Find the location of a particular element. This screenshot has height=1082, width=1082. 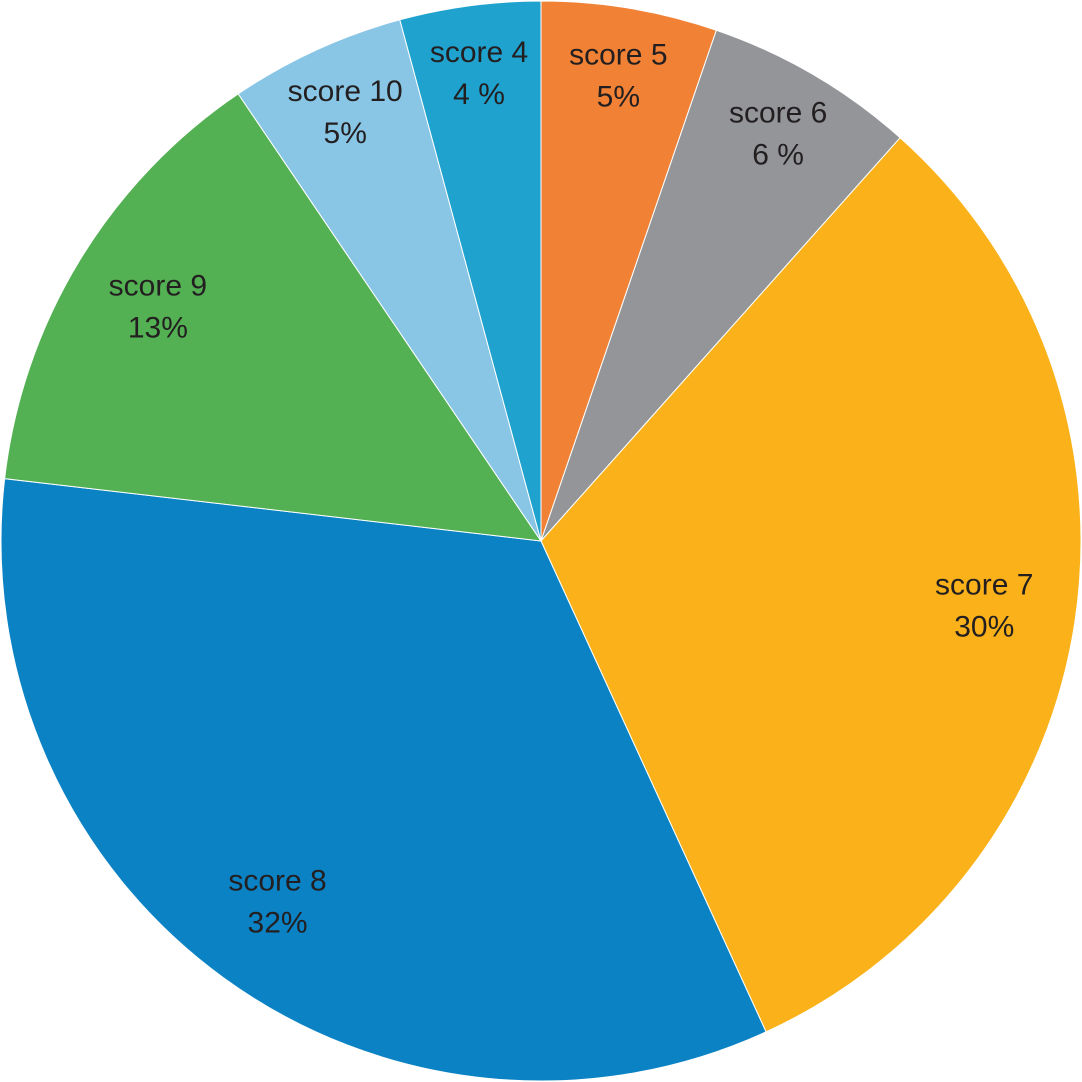

slice-label: score 7 is located at coordinates (984, 584).